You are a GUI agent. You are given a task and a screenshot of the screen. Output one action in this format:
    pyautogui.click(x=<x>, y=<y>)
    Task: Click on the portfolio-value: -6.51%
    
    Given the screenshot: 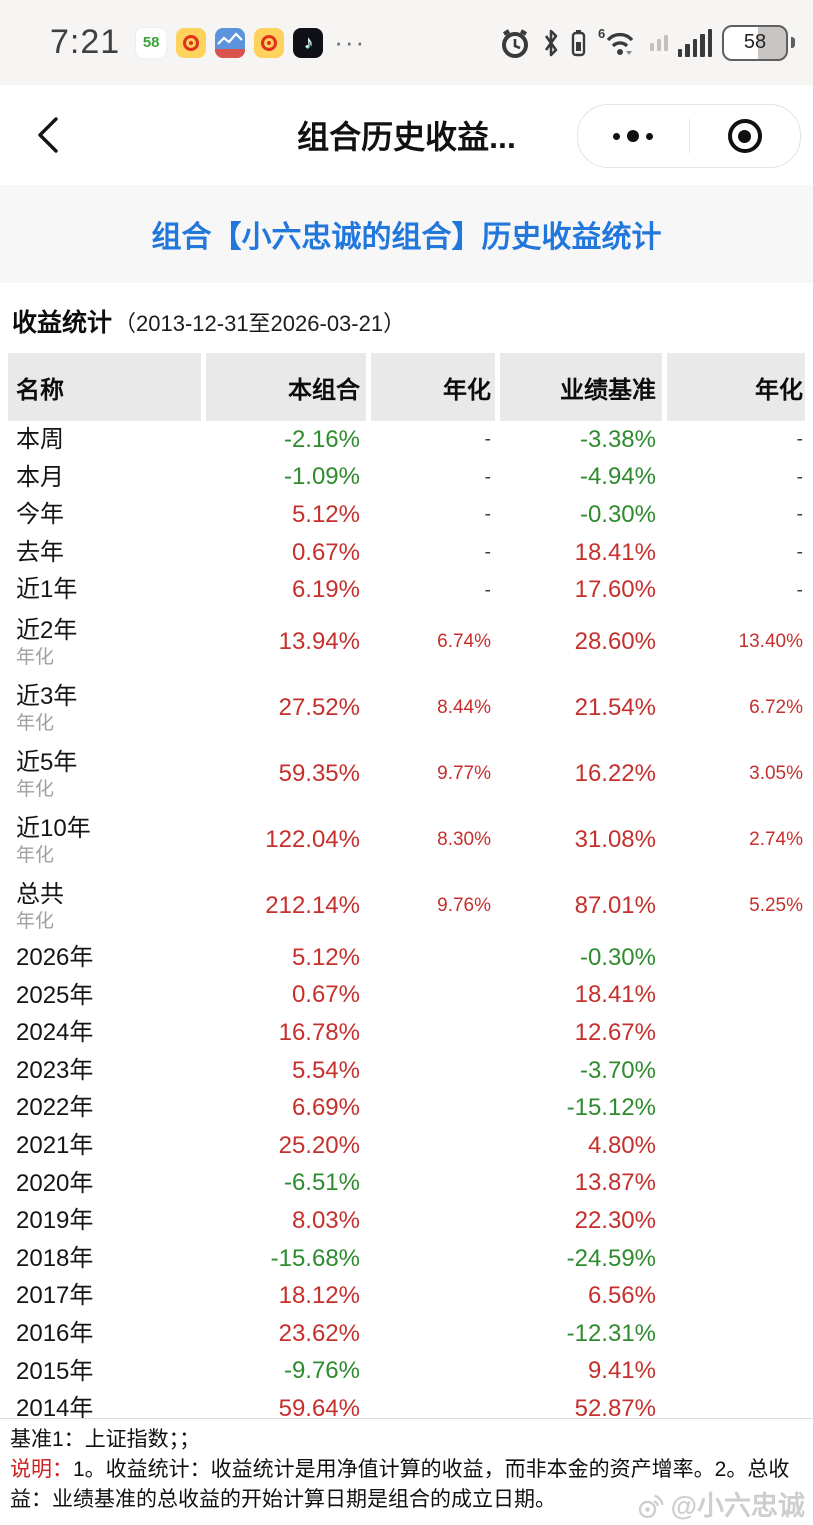 What is the action you would take?
    pyautogui.click(x=321, y=1183)
    